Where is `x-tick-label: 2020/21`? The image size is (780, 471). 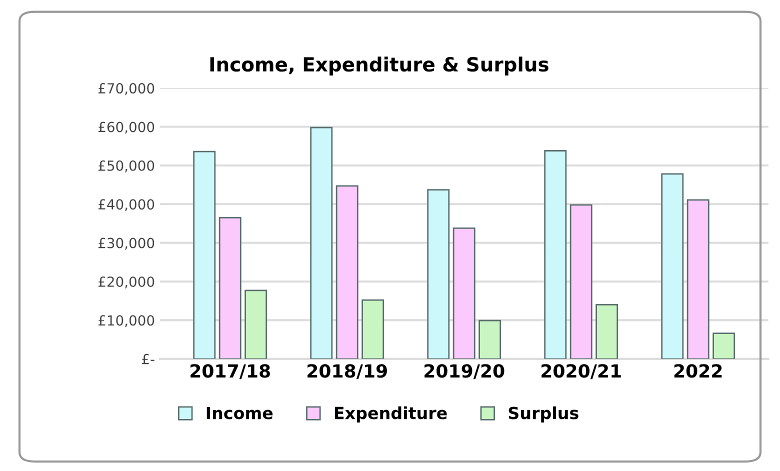
x-tick-label: 2020/21 is located at coordinates (581, 372).